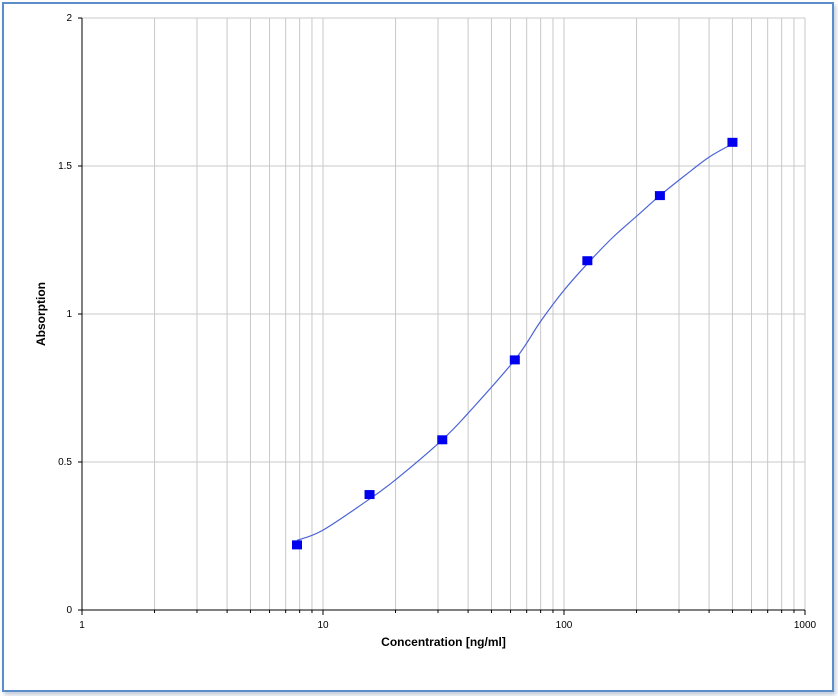 This screenshot has height=696, width=838. What do you see at coordinates (69, 314) in the screenshot?
I see `y-tick-label: 1` at bounding box center [69, 314].